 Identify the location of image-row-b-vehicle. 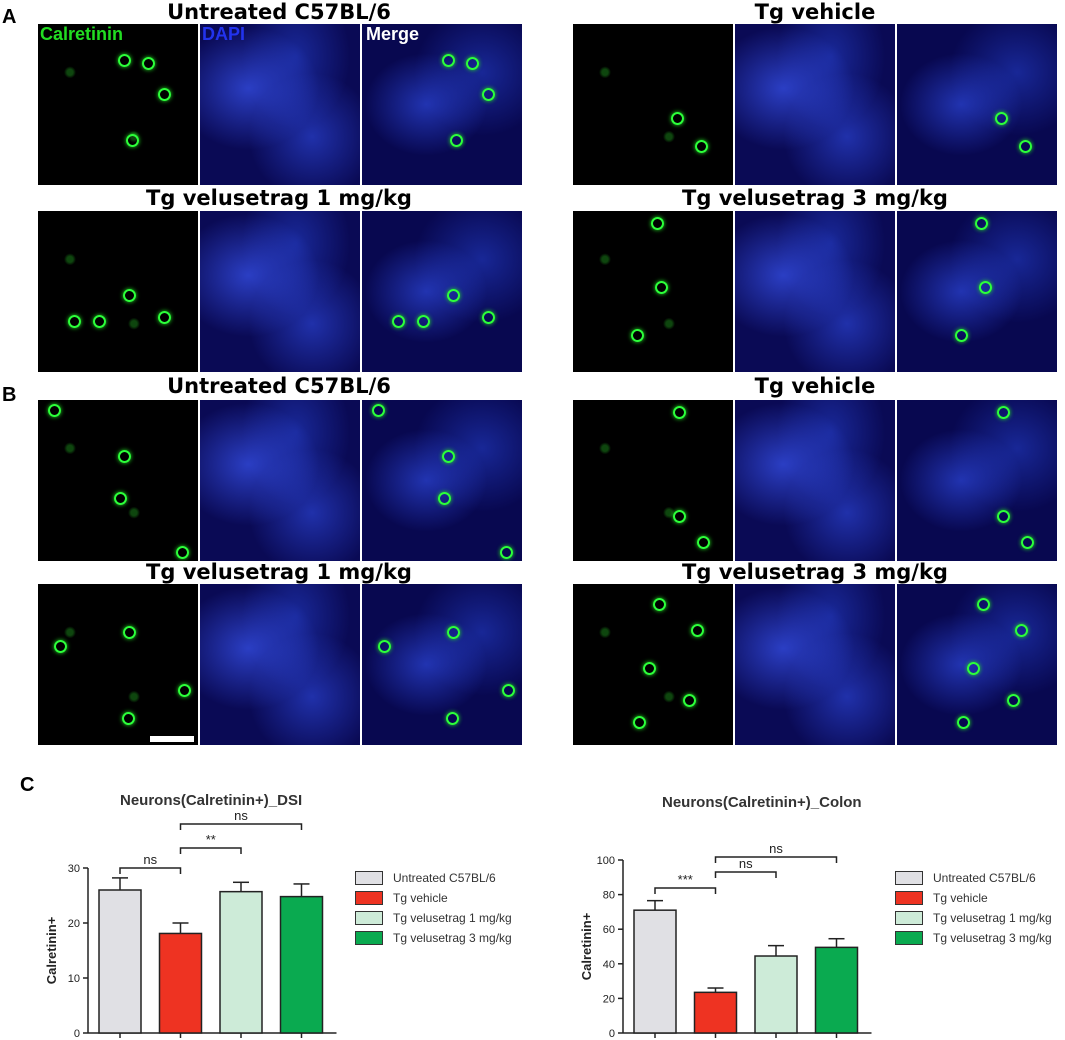
(815, 480).